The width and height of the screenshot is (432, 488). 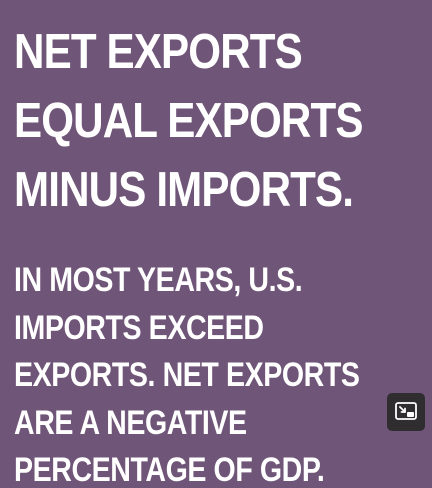 I want to click on picture-in-picture-button, so click(x=406, y=412).